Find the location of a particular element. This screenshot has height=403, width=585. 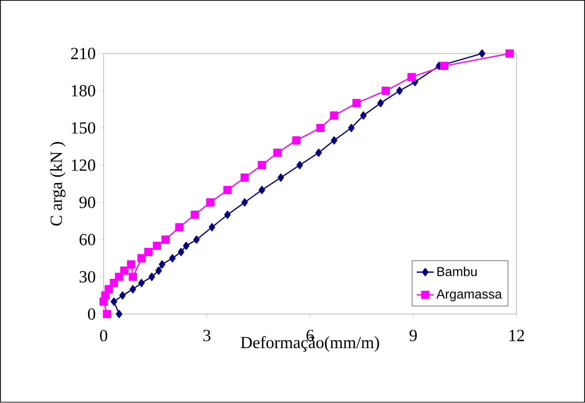

y-axis-title: C arga (kN ) is located at coordinates (58, 184).